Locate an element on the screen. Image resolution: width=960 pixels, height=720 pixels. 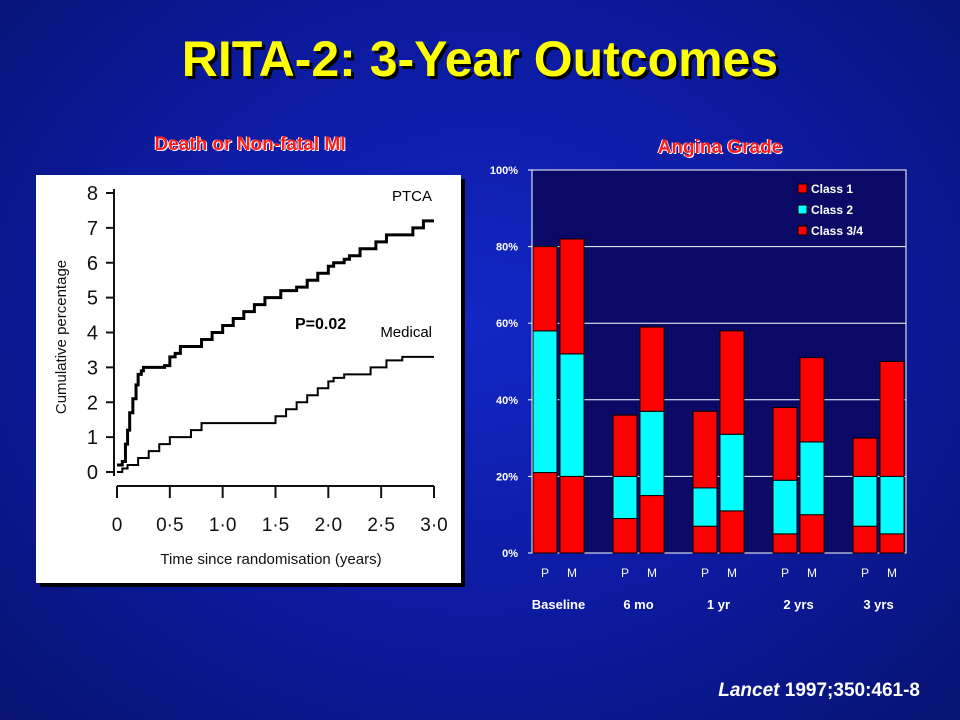
km-y-tick-label: 2 is located at coordinates (92, 403).